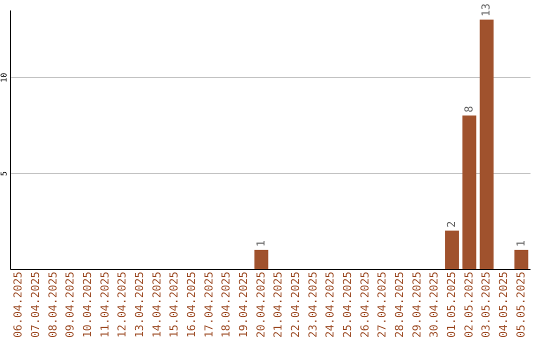 Image resolution: width=540 pixels, height=340 pixels. I want to click on x-tick-label: 21.04.2025, so click(278, 305).